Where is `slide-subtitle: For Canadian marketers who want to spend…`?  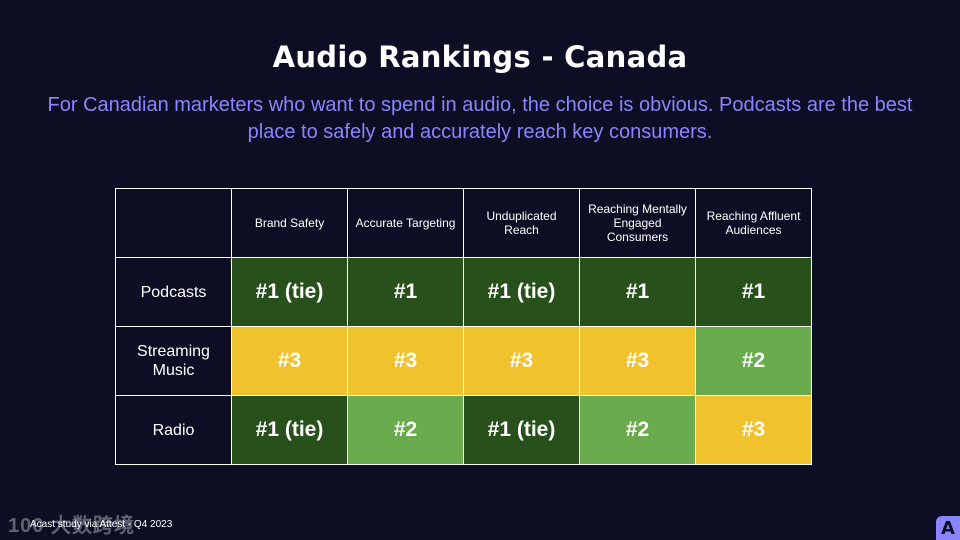
slide-subtitle: For Canadian marketers who want to spend… is located at coordinates (480, 118).